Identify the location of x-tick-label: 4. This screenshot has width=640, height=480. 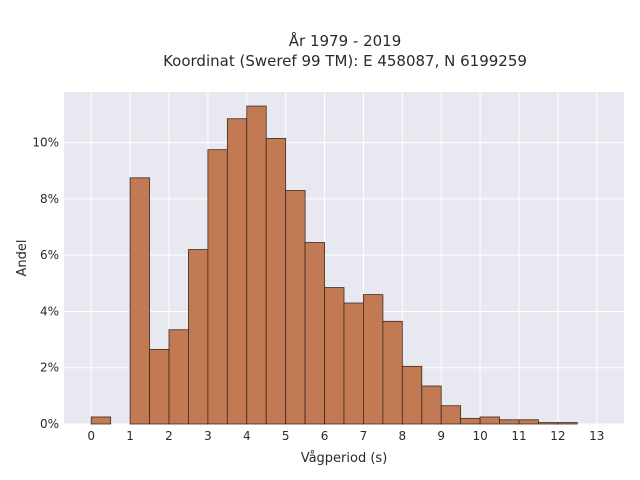
(247, 436).